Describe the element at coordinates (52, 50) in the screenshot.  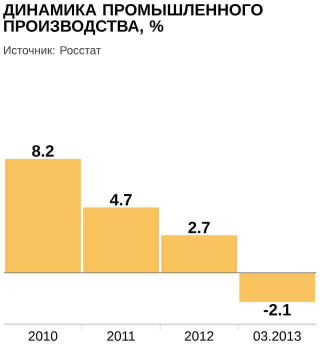
I see `text: Источник: Росстат` at that location.